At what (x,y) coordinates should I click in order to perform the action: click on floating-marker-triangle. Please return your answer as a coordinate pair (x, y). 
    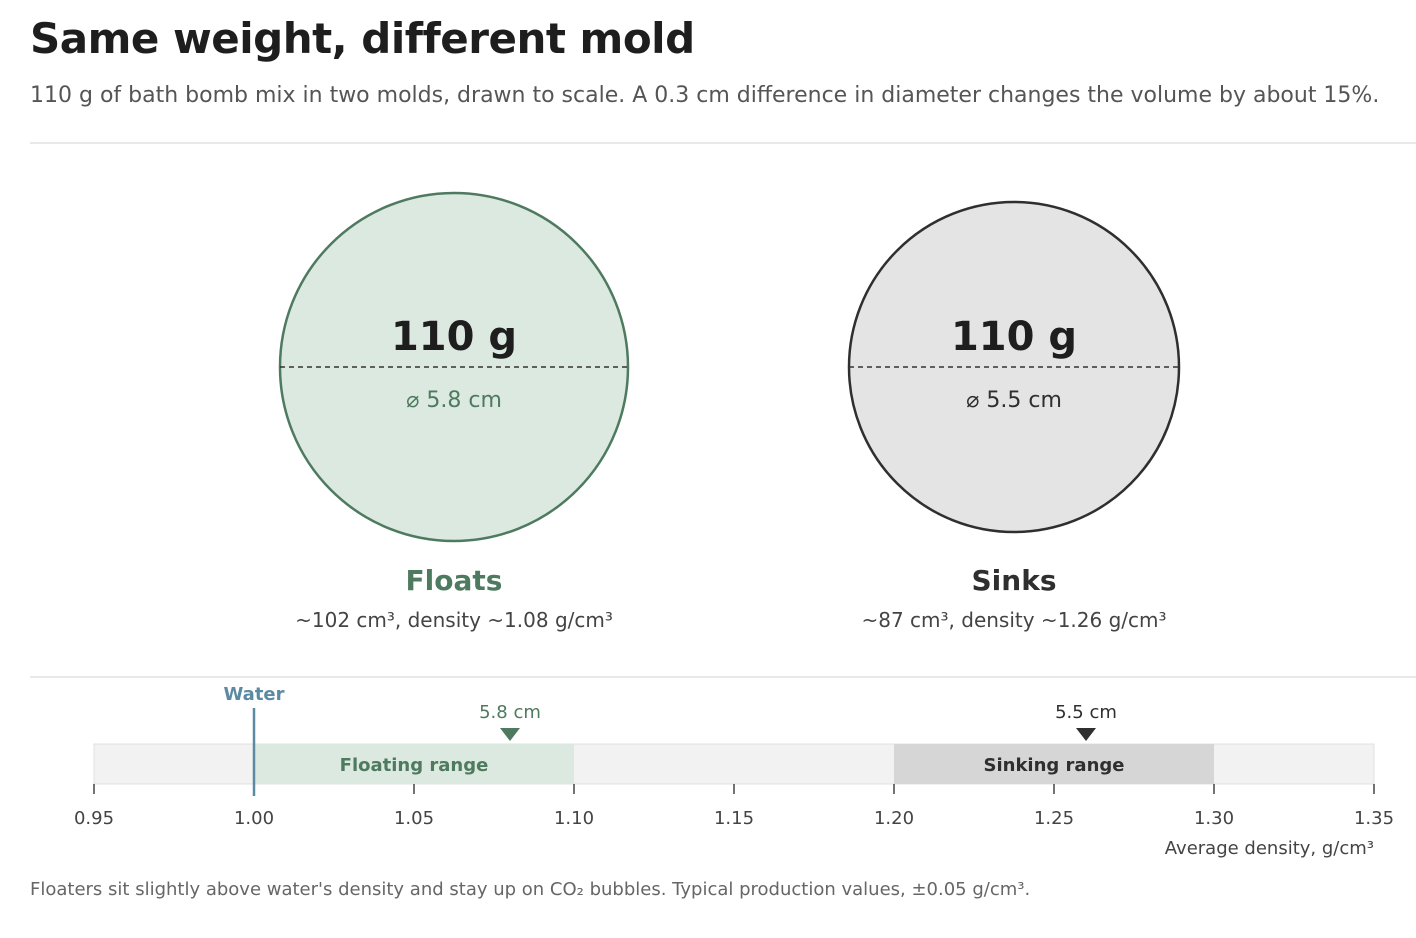
    Looking at the image, I should click on (510, 734).